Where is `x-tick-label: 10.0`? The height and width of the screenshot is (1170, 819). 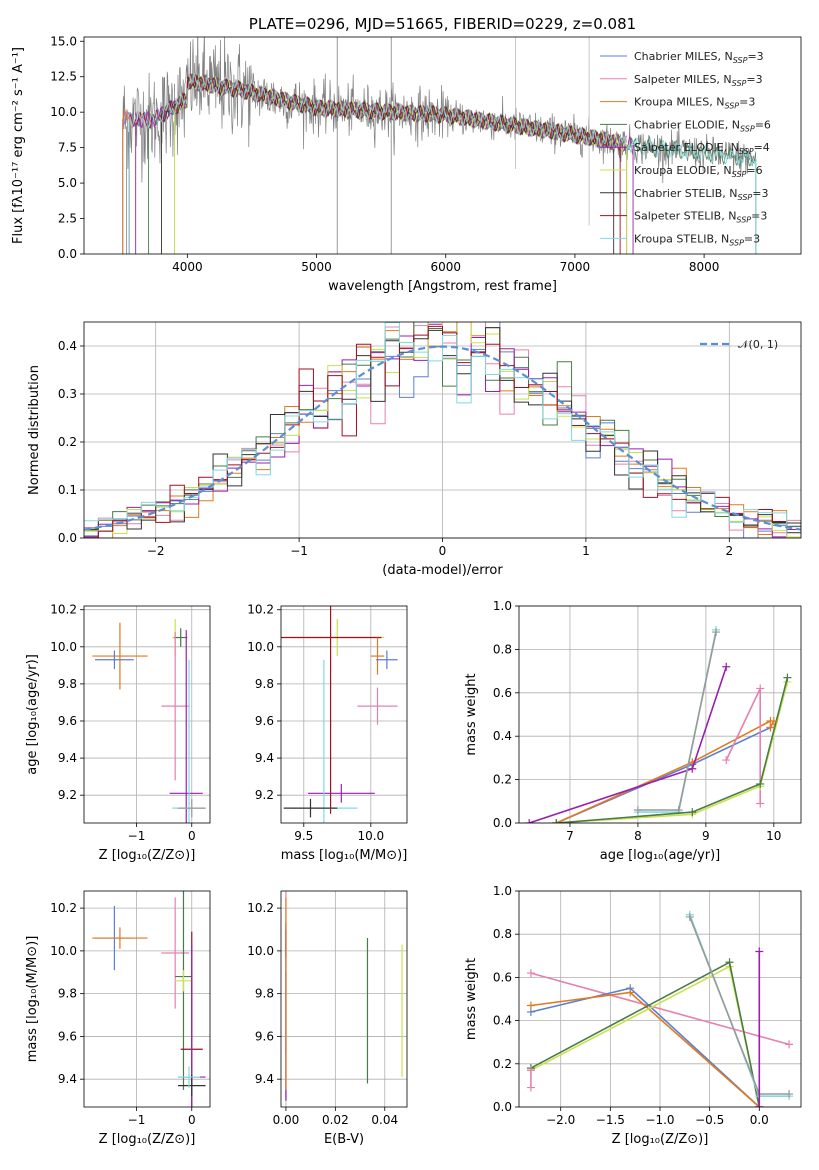 x-tick-label: 10.0 is located at coordinates (370, 836).